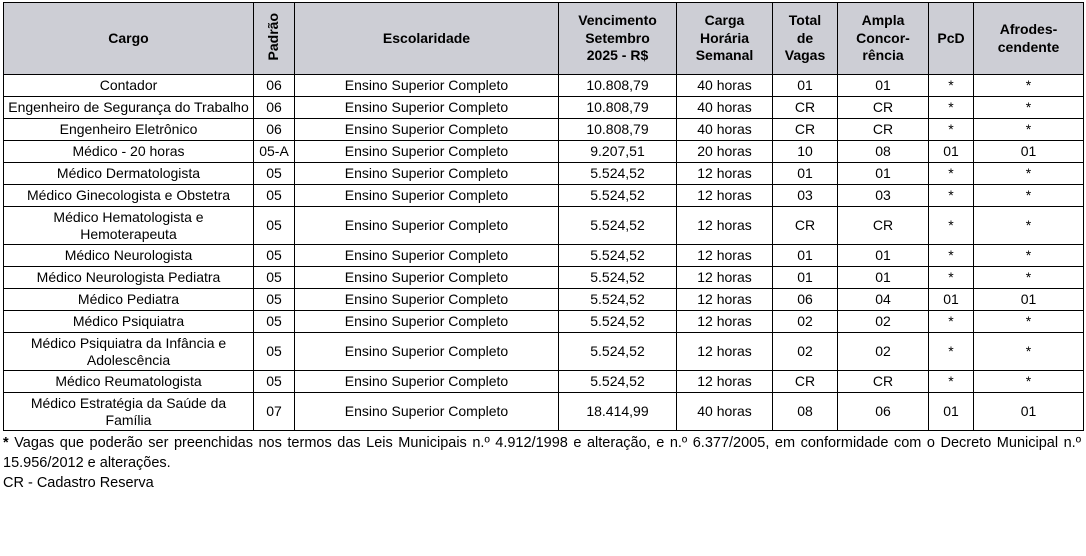  Describe the element at coordinates (951, 38) in the screenshot. I see `header-pcd: PcD` at that location.